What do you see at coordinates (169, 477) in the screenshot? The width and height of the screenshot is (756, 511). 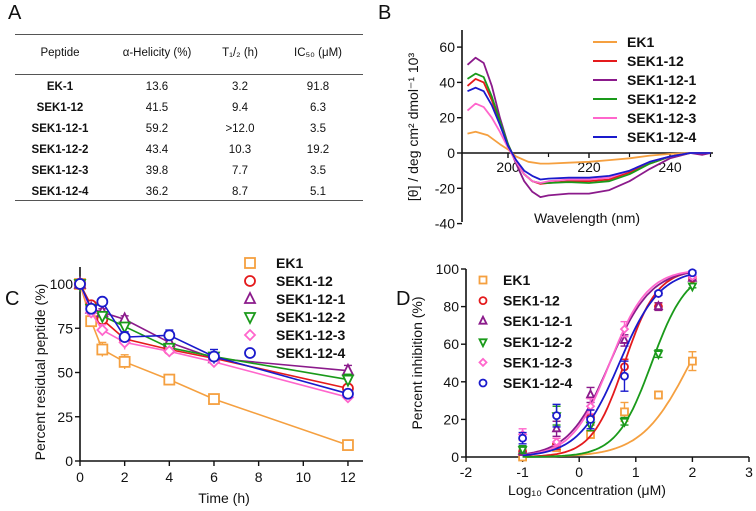 I see `x-tick-label: 4` at bounding box center [169, 477].